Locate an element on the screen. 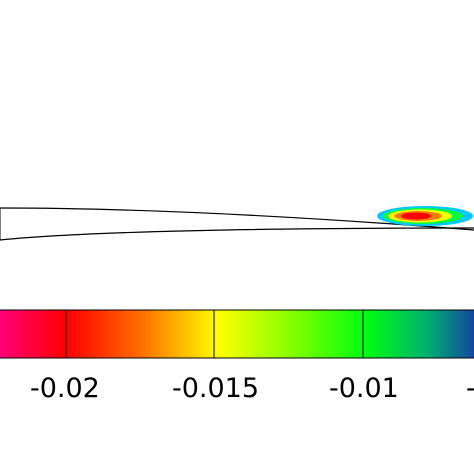 This screenshot has height=474, width=474. contour-blob is located at coordinates (425, 216).